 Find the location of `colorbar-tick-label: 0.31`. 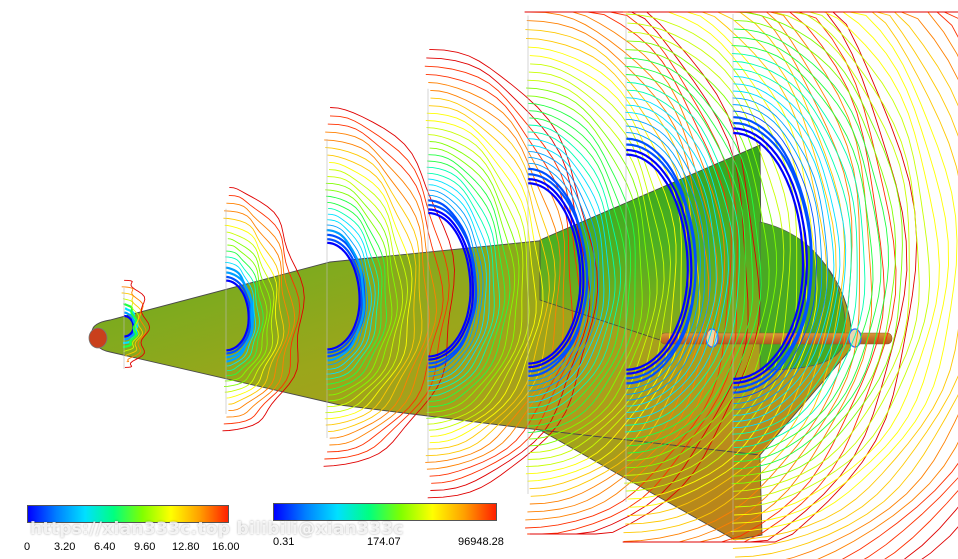

colorbar-tick-label: 0.31 is located at coordinates (284, 542).